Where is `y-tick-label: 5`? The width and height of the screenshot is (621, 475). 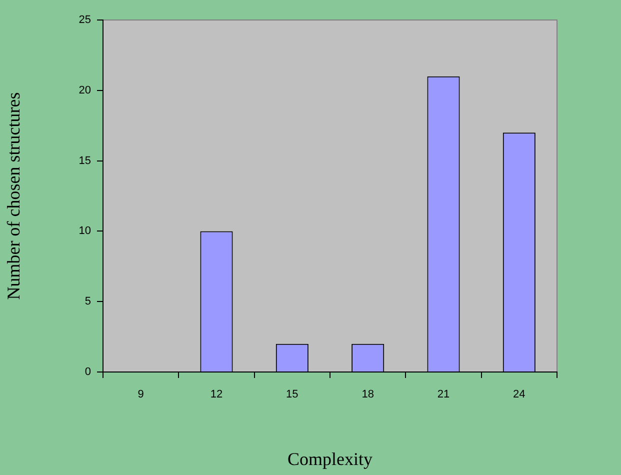
y-tick-label: 5 is located at coordinates (87, 302).